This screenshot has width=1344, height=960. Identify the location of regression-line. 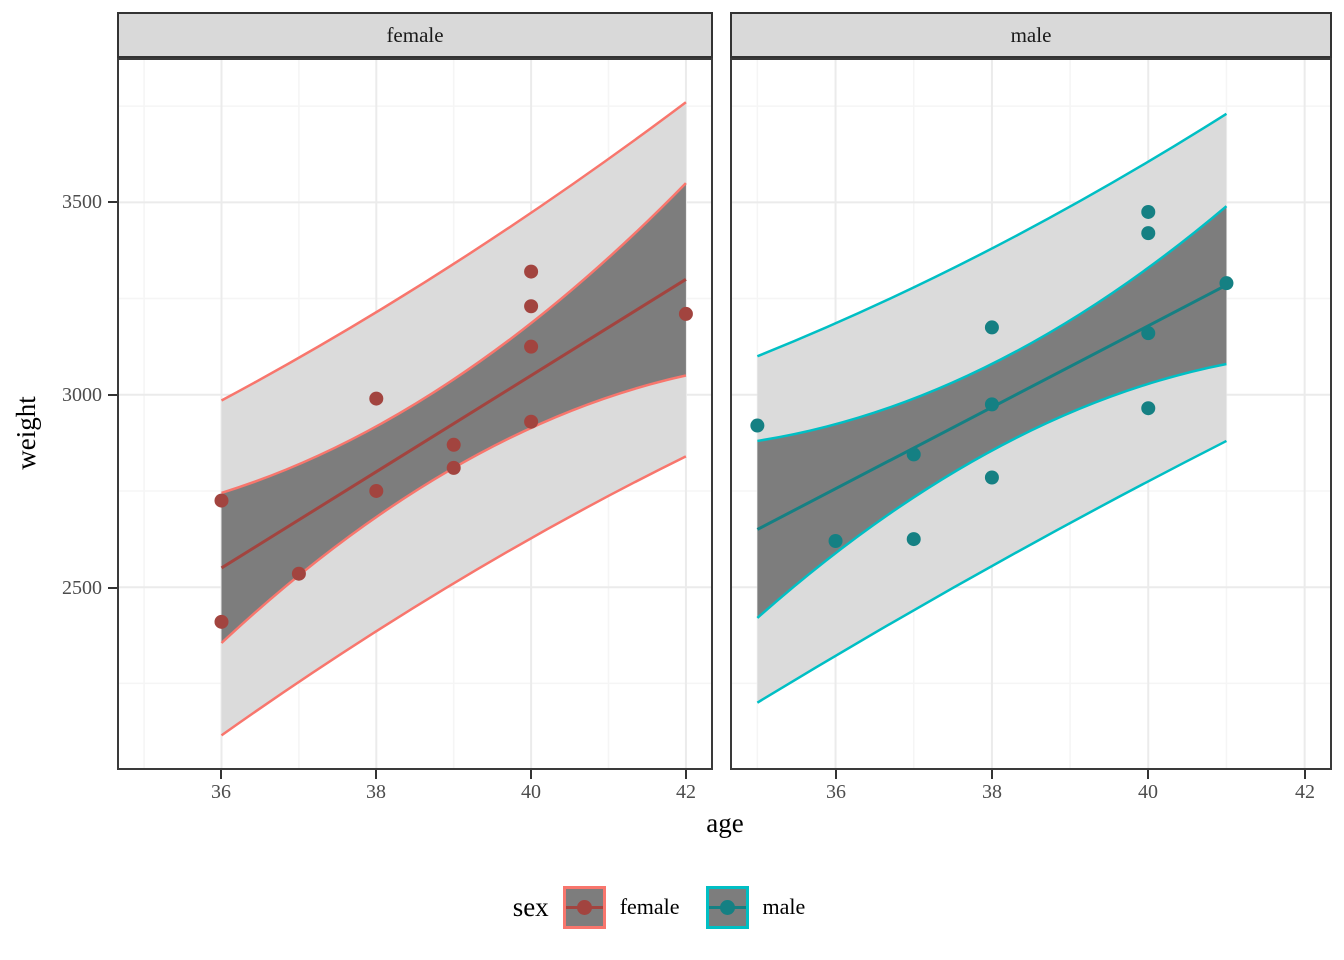
(453, 424).